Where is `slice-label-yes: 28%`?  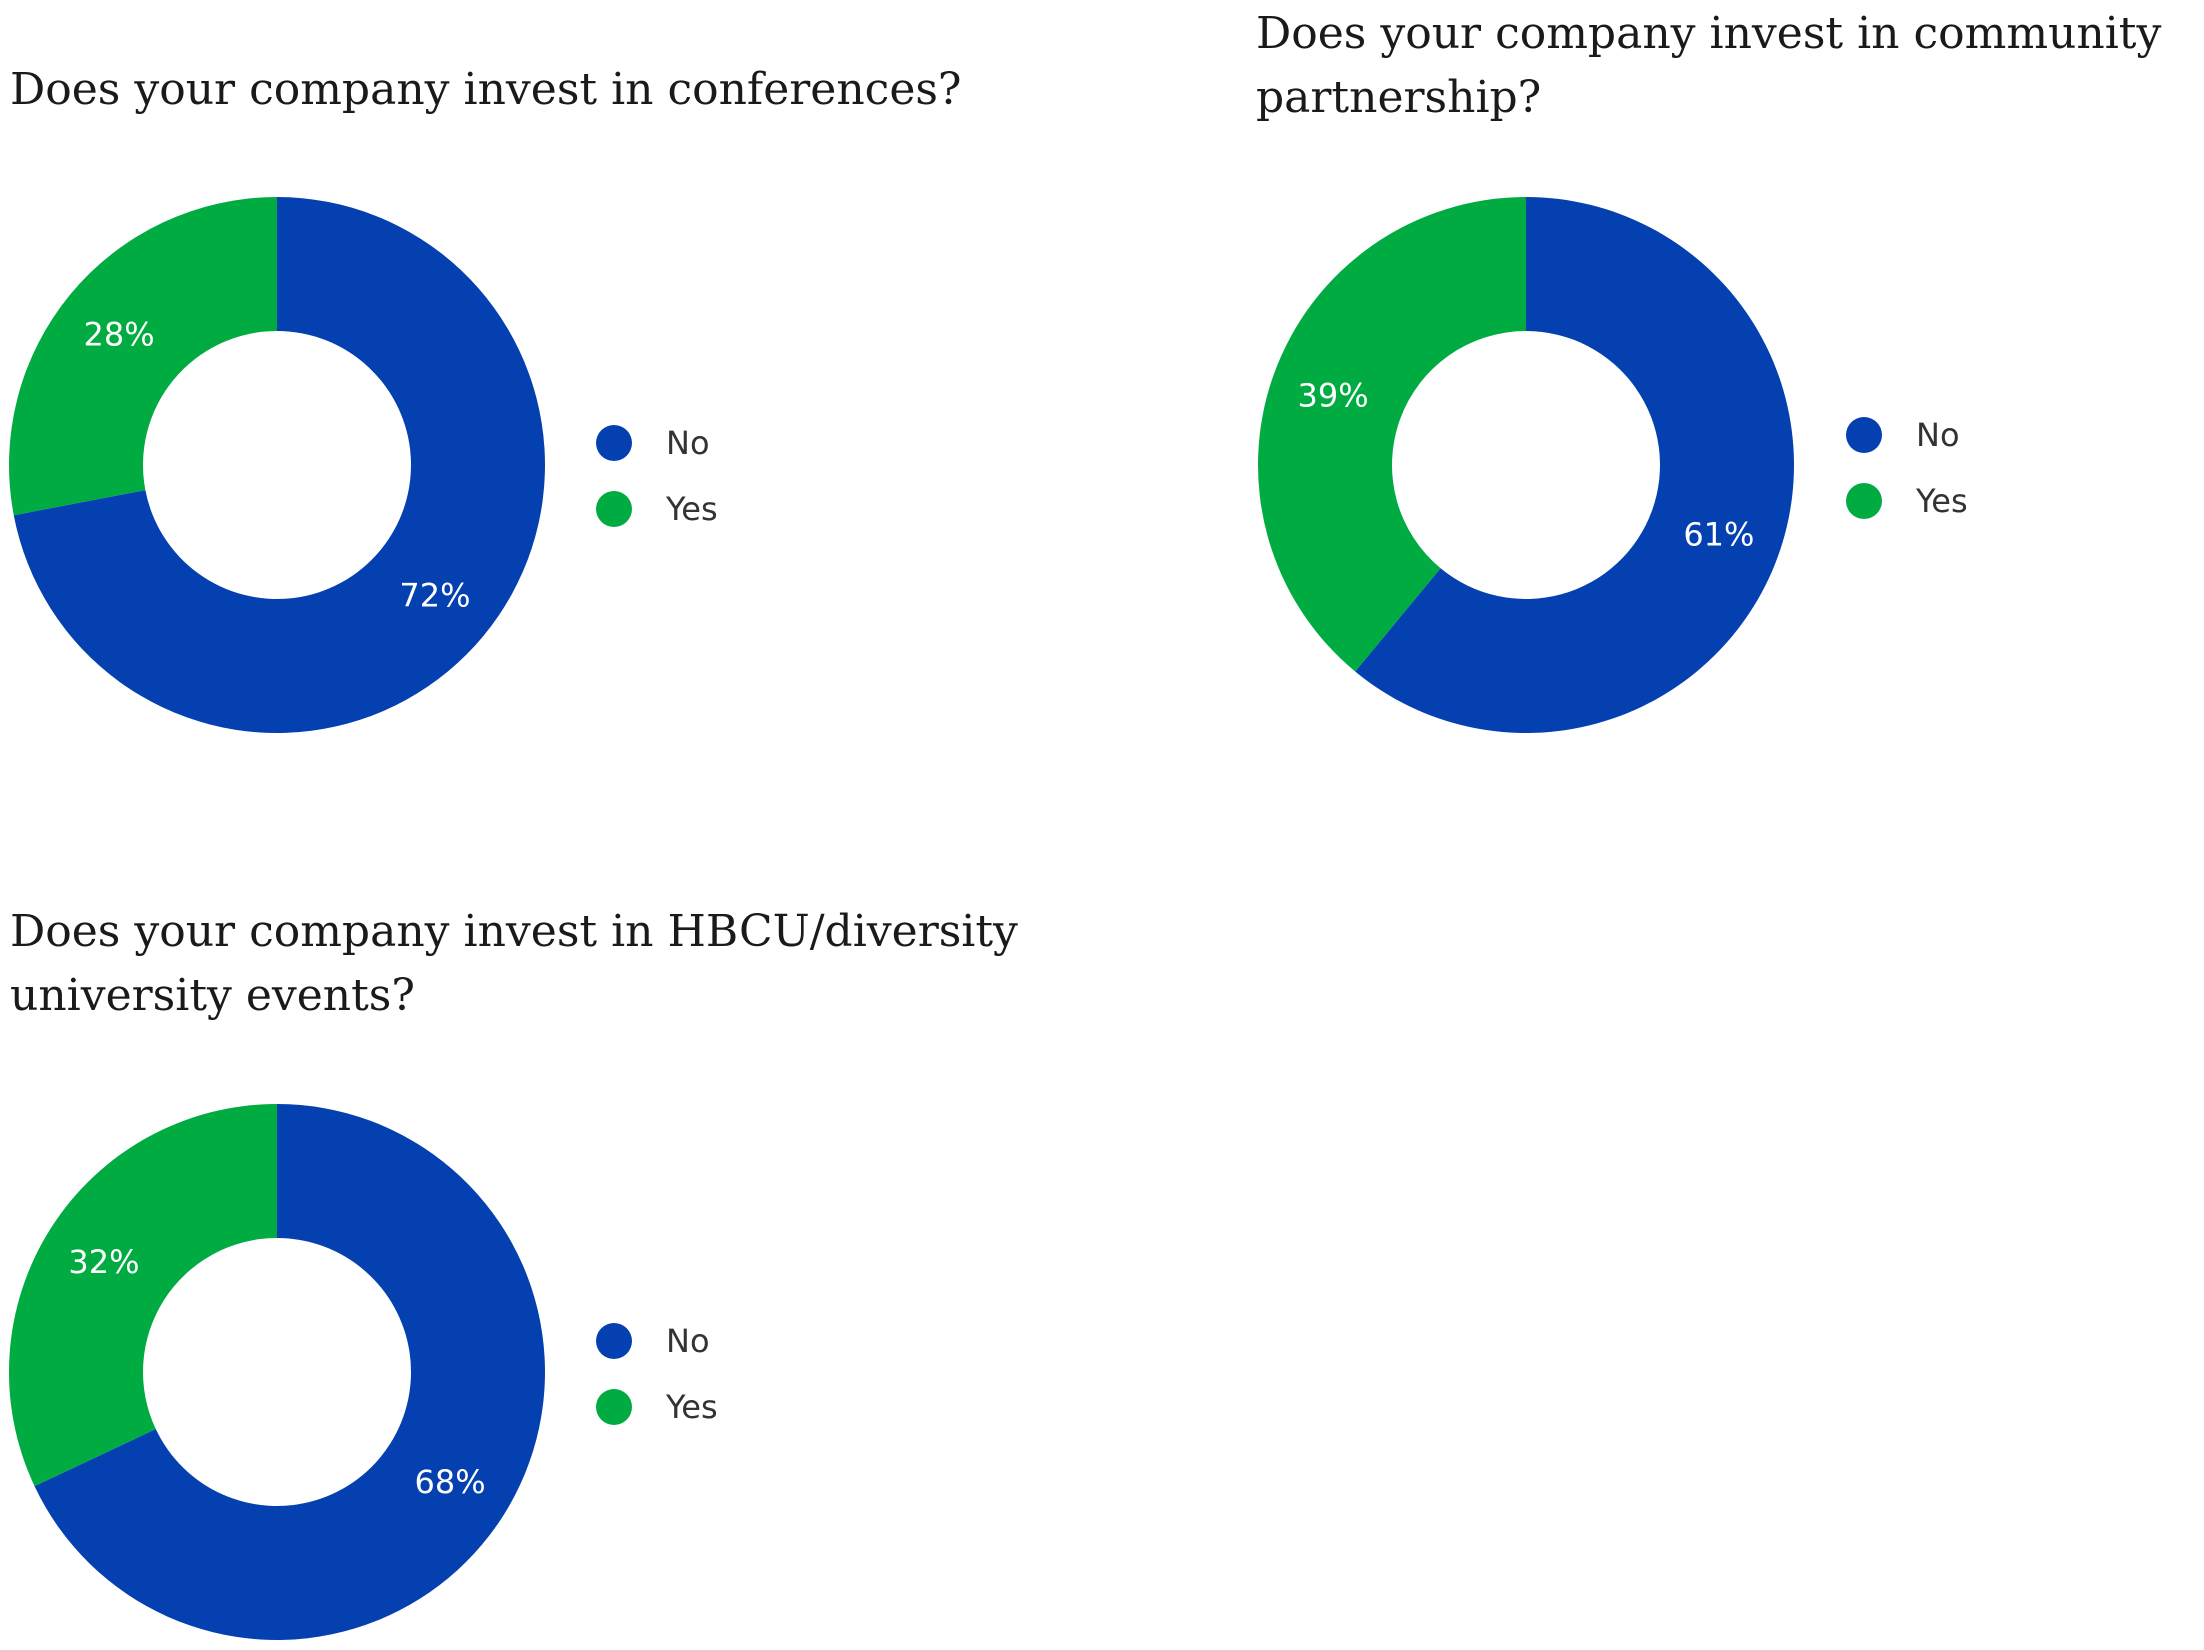 slice-label-yes: 28% is located at coordinates (118, 334).